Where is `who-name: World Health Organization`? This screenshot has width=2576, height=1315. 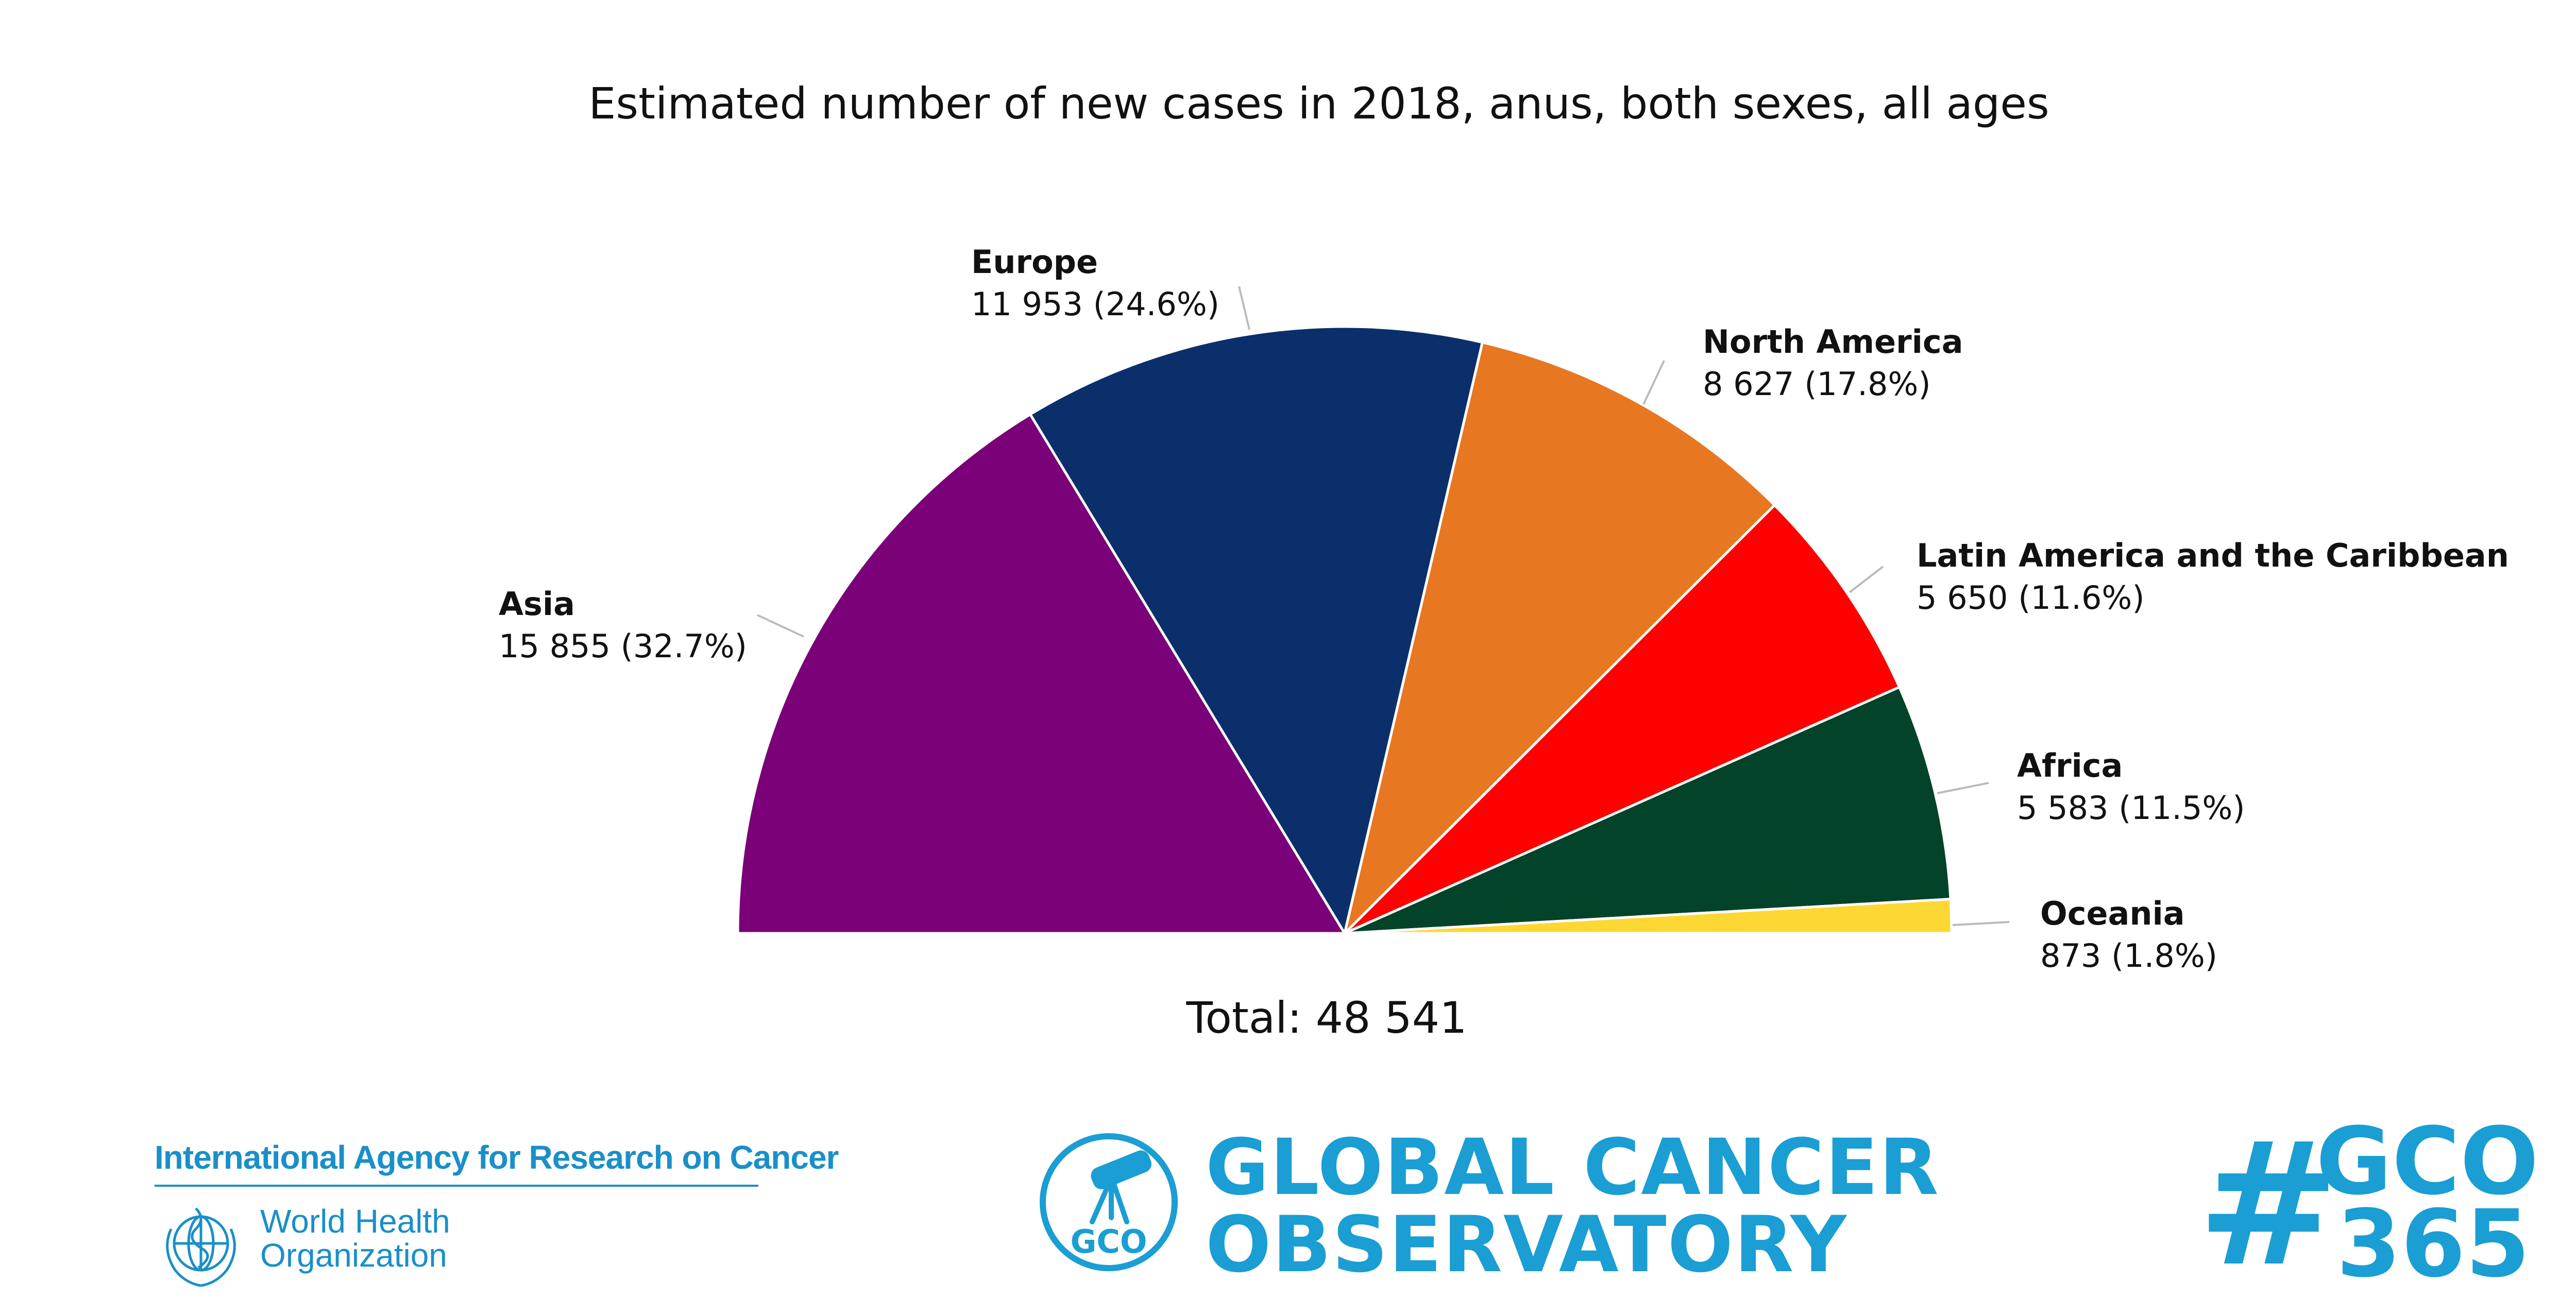 who-name: World Health Organization is located at coordinates (355, 1238).